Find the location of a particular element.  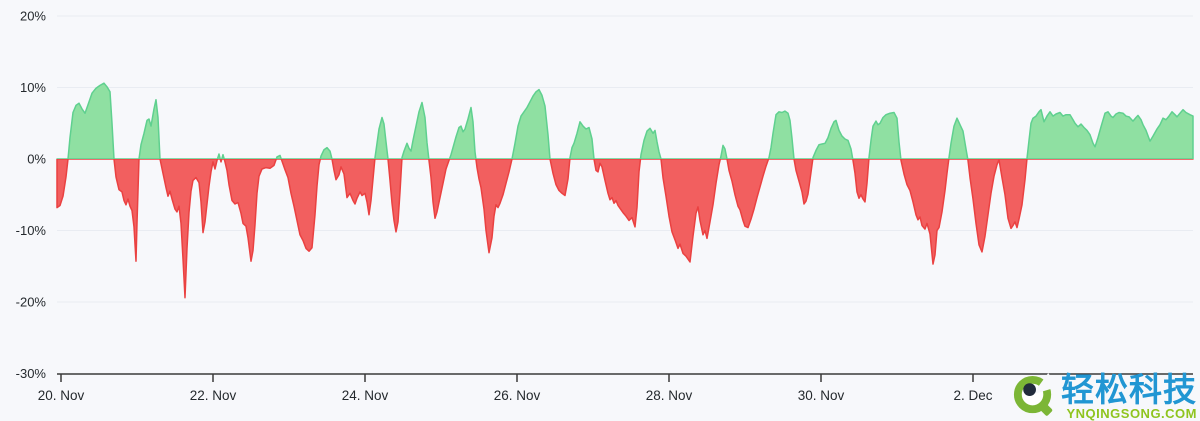

brand-name-cn: 轻松科技 is located at coordinates (1129, 389).